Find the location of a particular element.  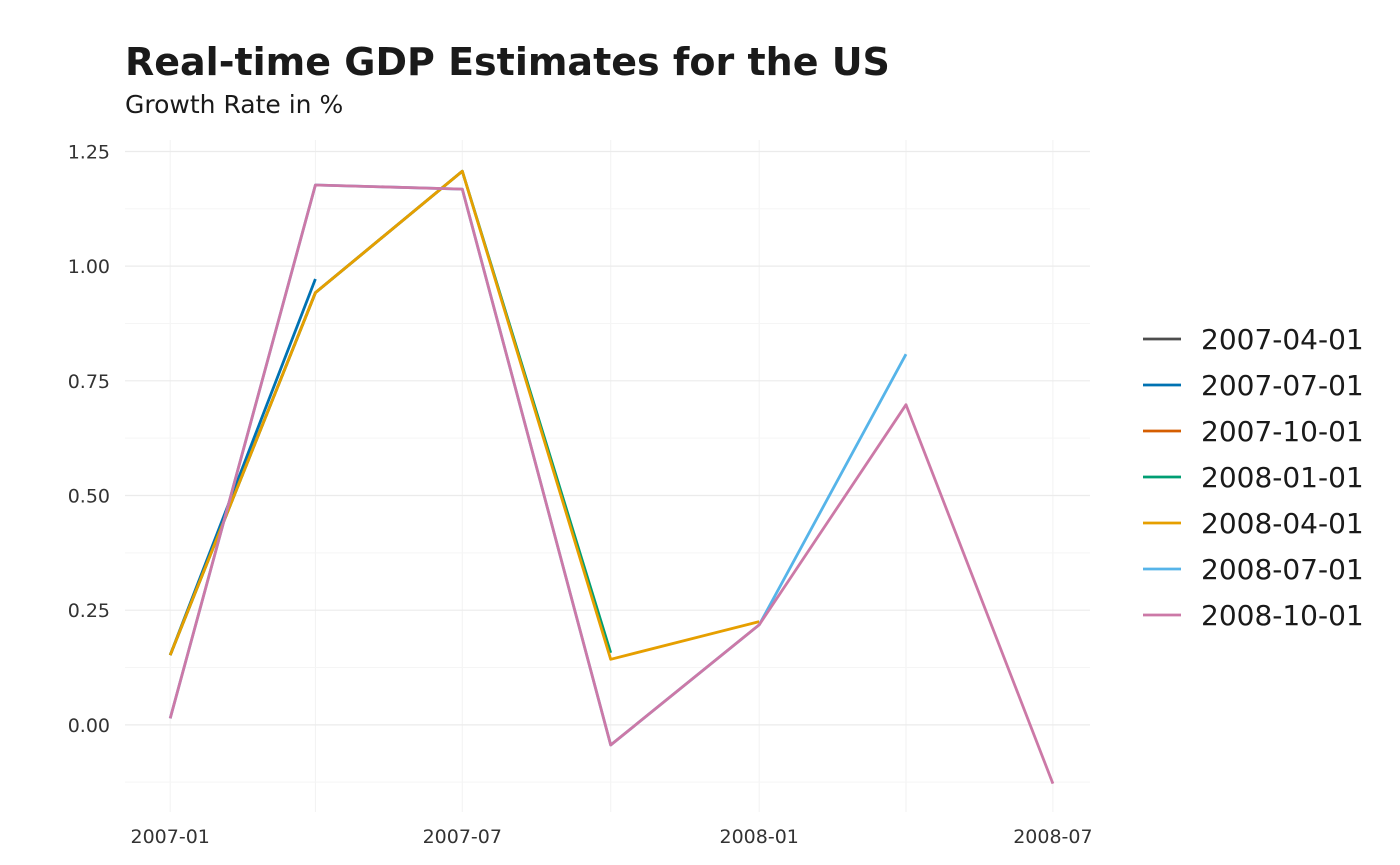

y-tick-label: 0.00 is located at coordinates (89, 726).